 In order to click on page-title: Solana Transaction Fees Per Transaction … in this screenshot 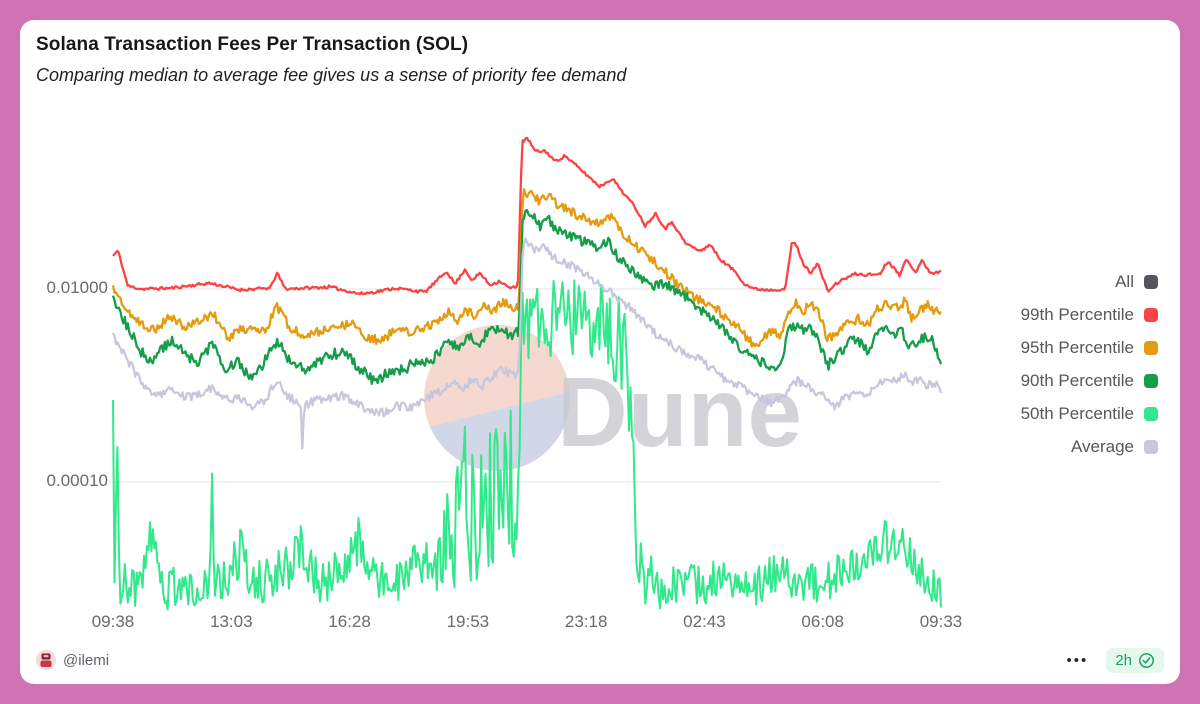, I will do `click(252, 44)`.